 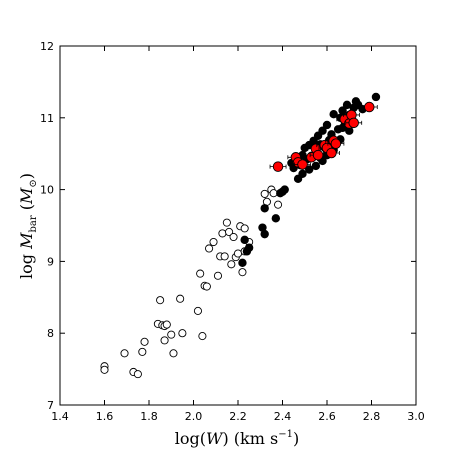 I want to click on y-tick-label: 9, so click(x=50, y=261).